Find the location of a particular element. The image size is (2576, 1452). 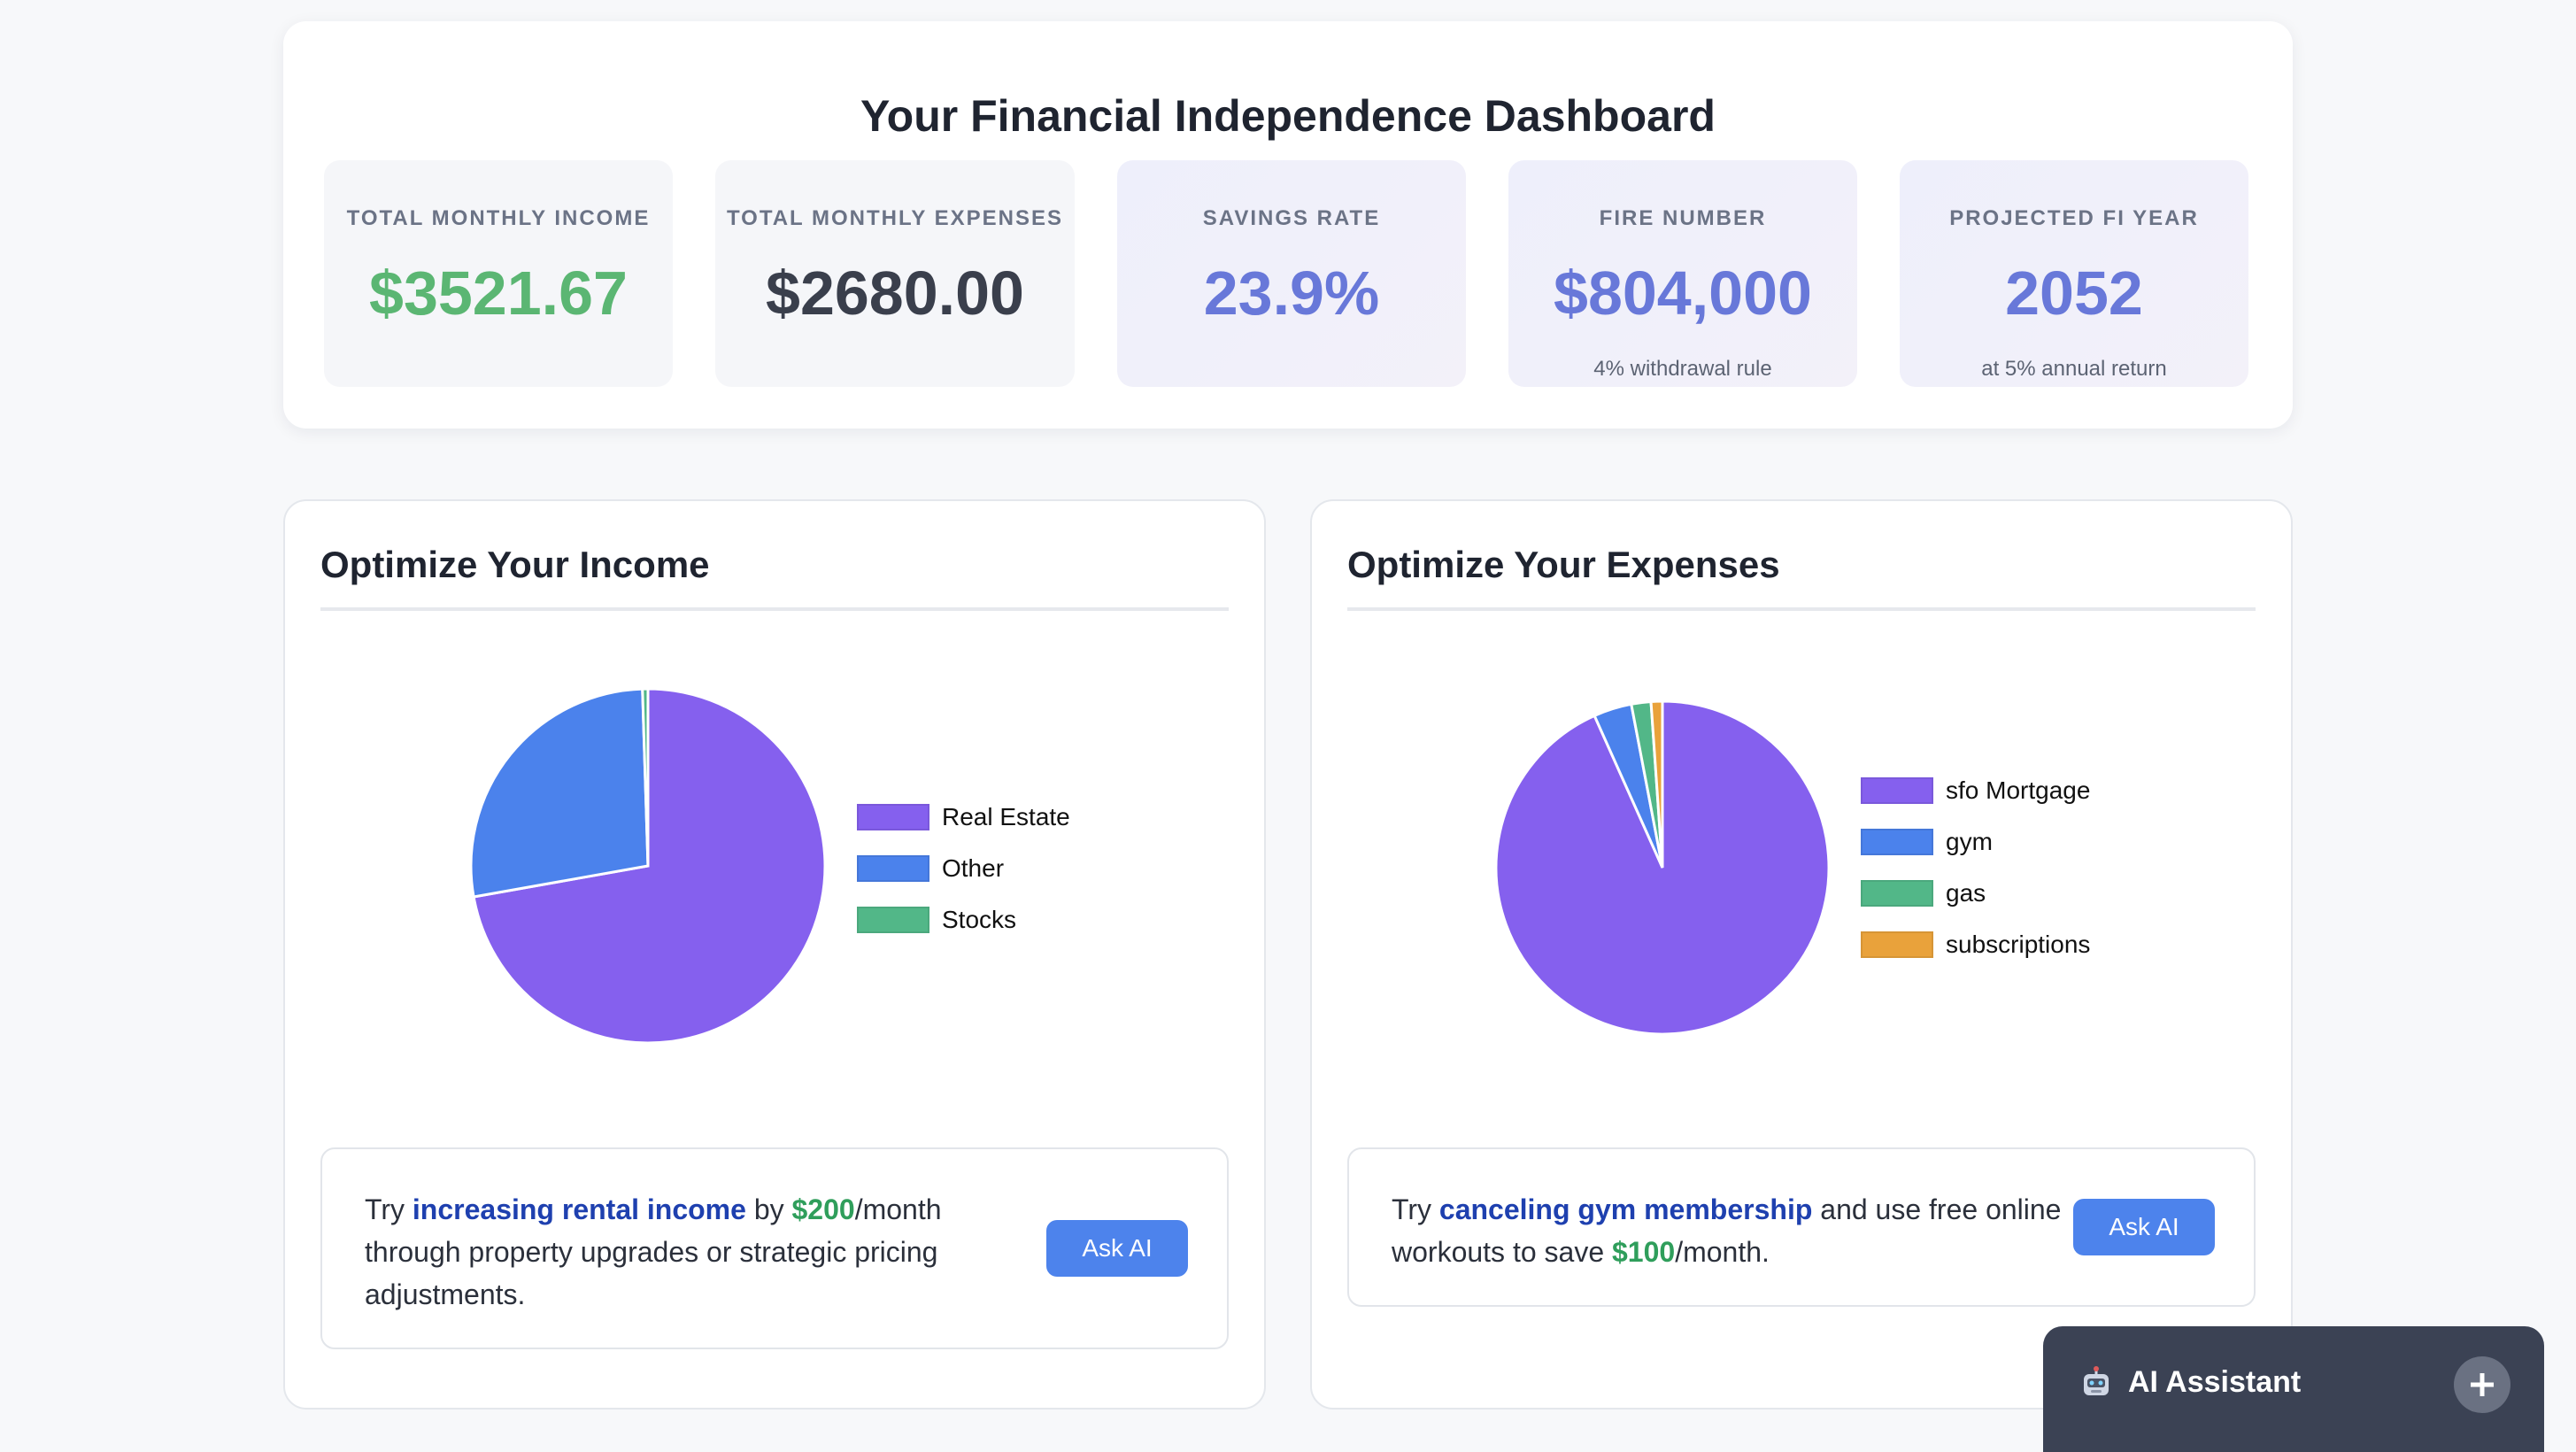

plus-icon is located at coordinates (2482, 1385).